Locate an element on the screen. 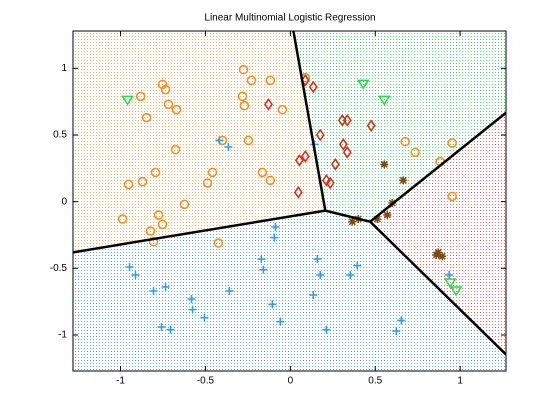  y-tick-label: -1 is located at coordinates (62, 335).